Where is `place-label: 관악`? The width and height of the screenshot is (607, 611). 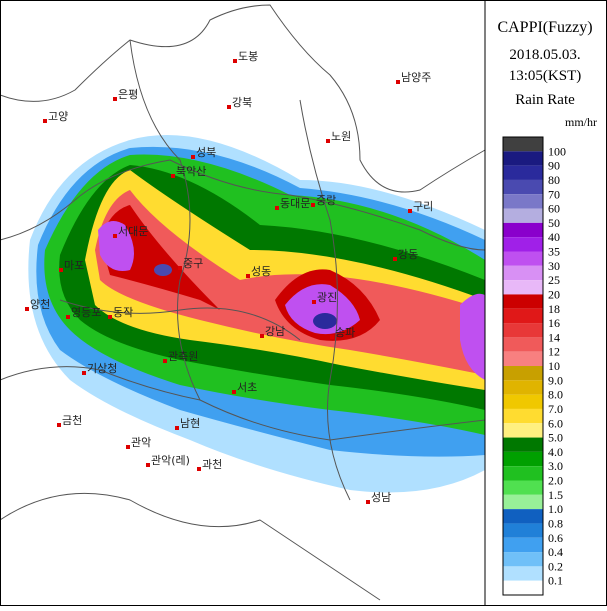
place-label: 관악 is located at coordinates (141, 442).